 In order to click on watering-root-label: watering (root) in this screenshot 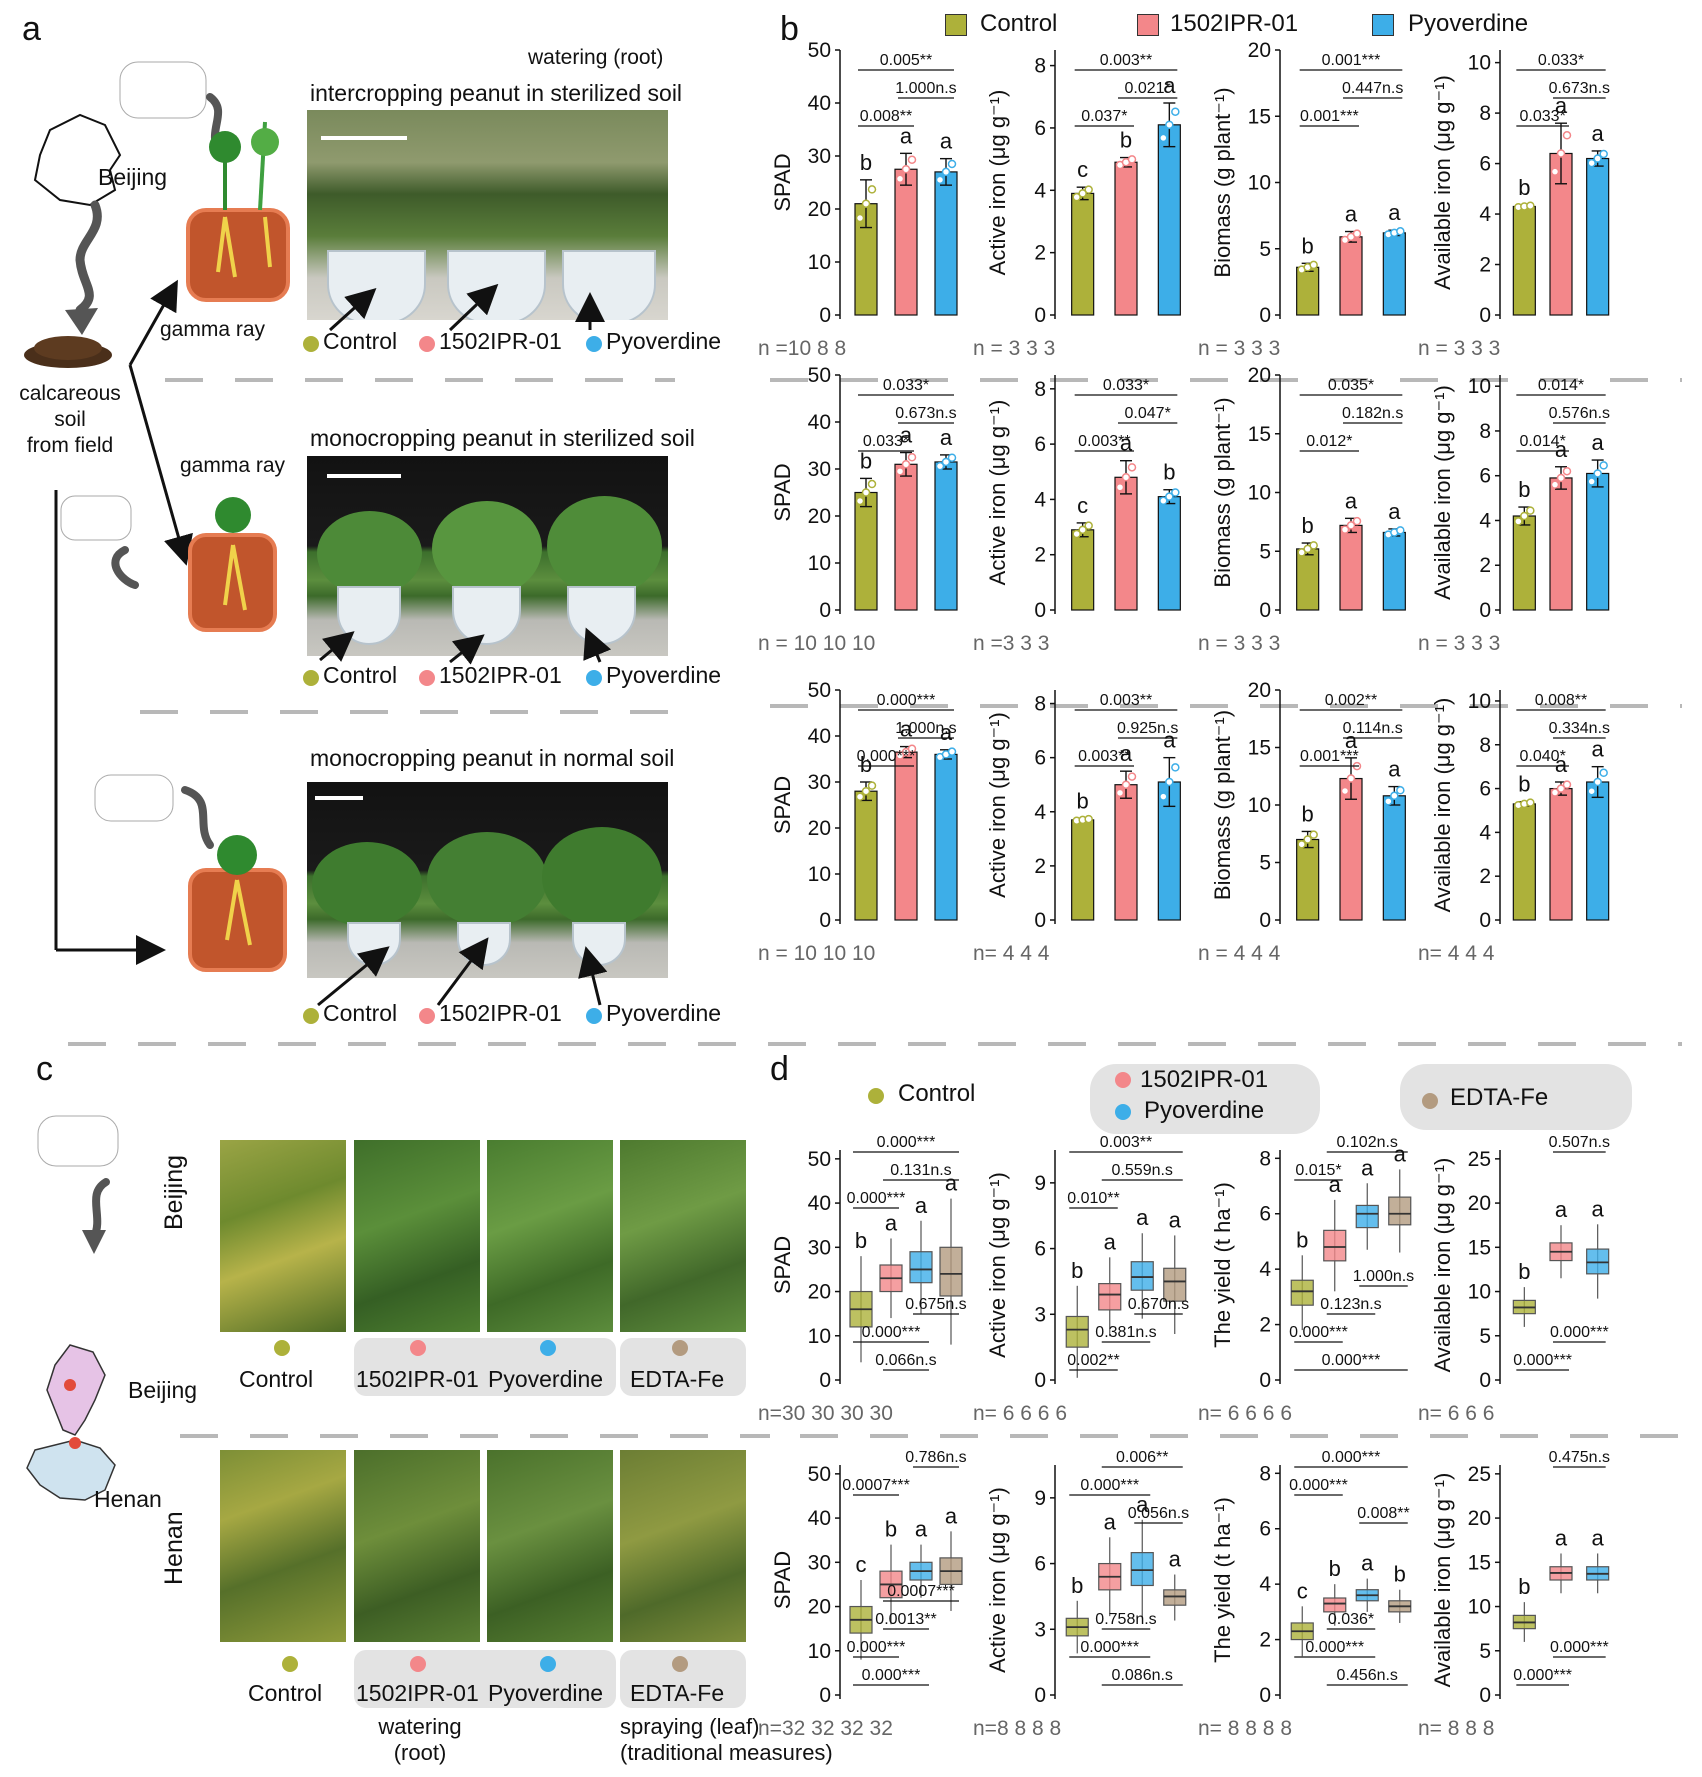, I will do `click(596, 57)`.